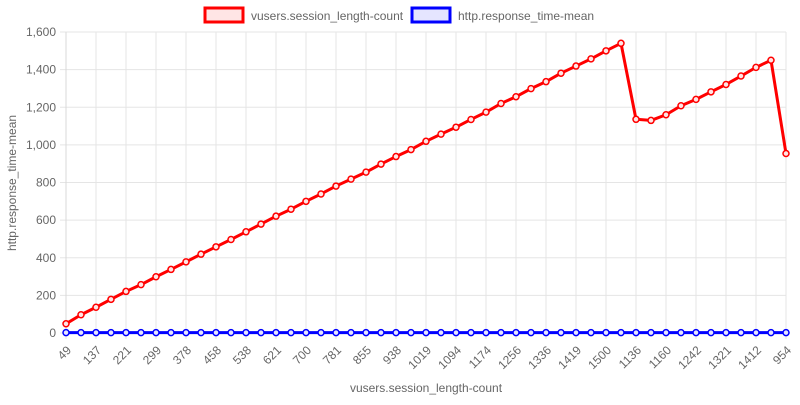 Image resolution: width=800 pixels, height=405 pixels. I want to click on legend-item-session-length-count: vusers.session_length-count, so click(303, 15).